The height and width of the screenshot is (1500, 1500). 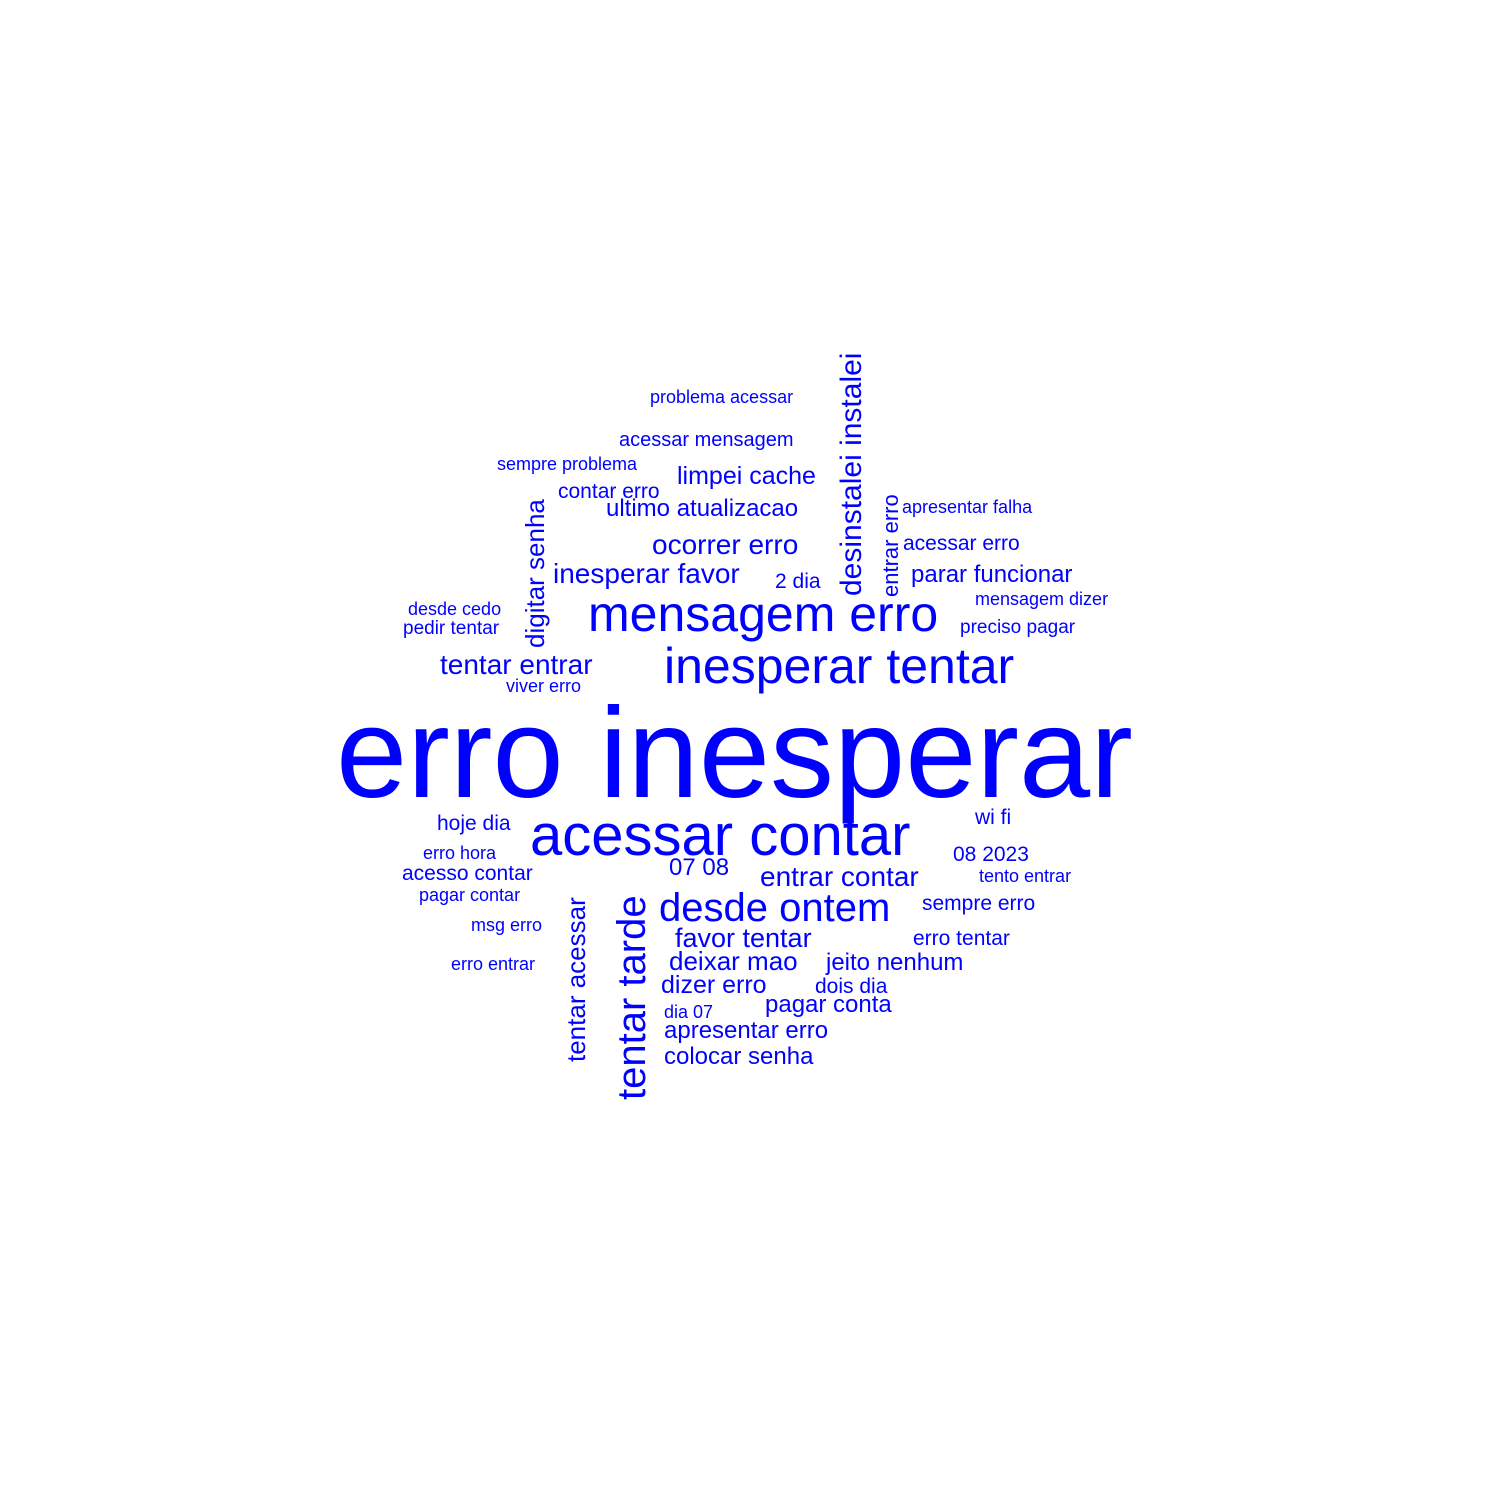 What do you see at coordinates (979, 903) in the screenshot?
I see `word-sempre-erro: sempre erro` at bounding box center [979, 903].